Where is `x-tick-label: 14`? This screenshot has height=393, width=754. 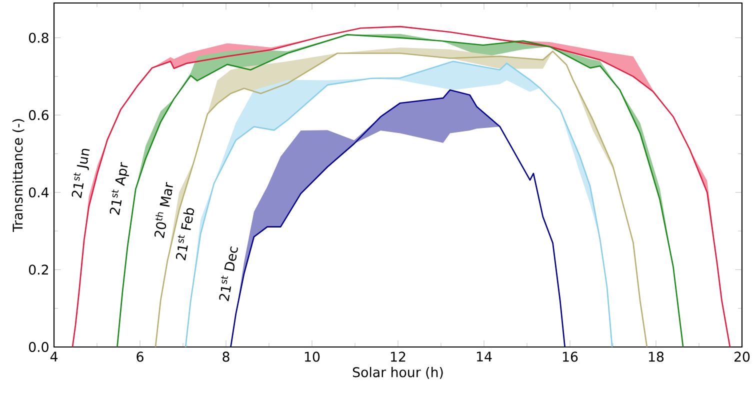 x-tick-label: 14 is located at coordinates (484, 357).